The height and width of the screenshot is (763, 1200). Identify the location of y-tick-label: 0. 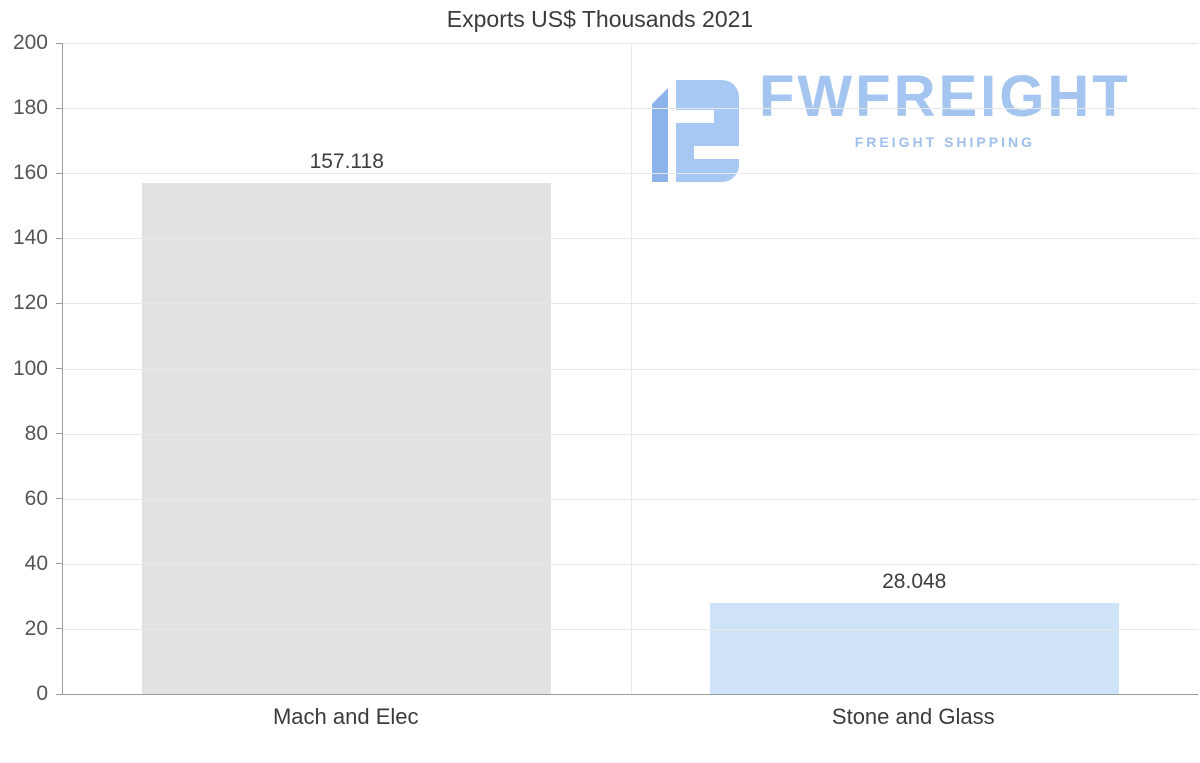
(42, 693).